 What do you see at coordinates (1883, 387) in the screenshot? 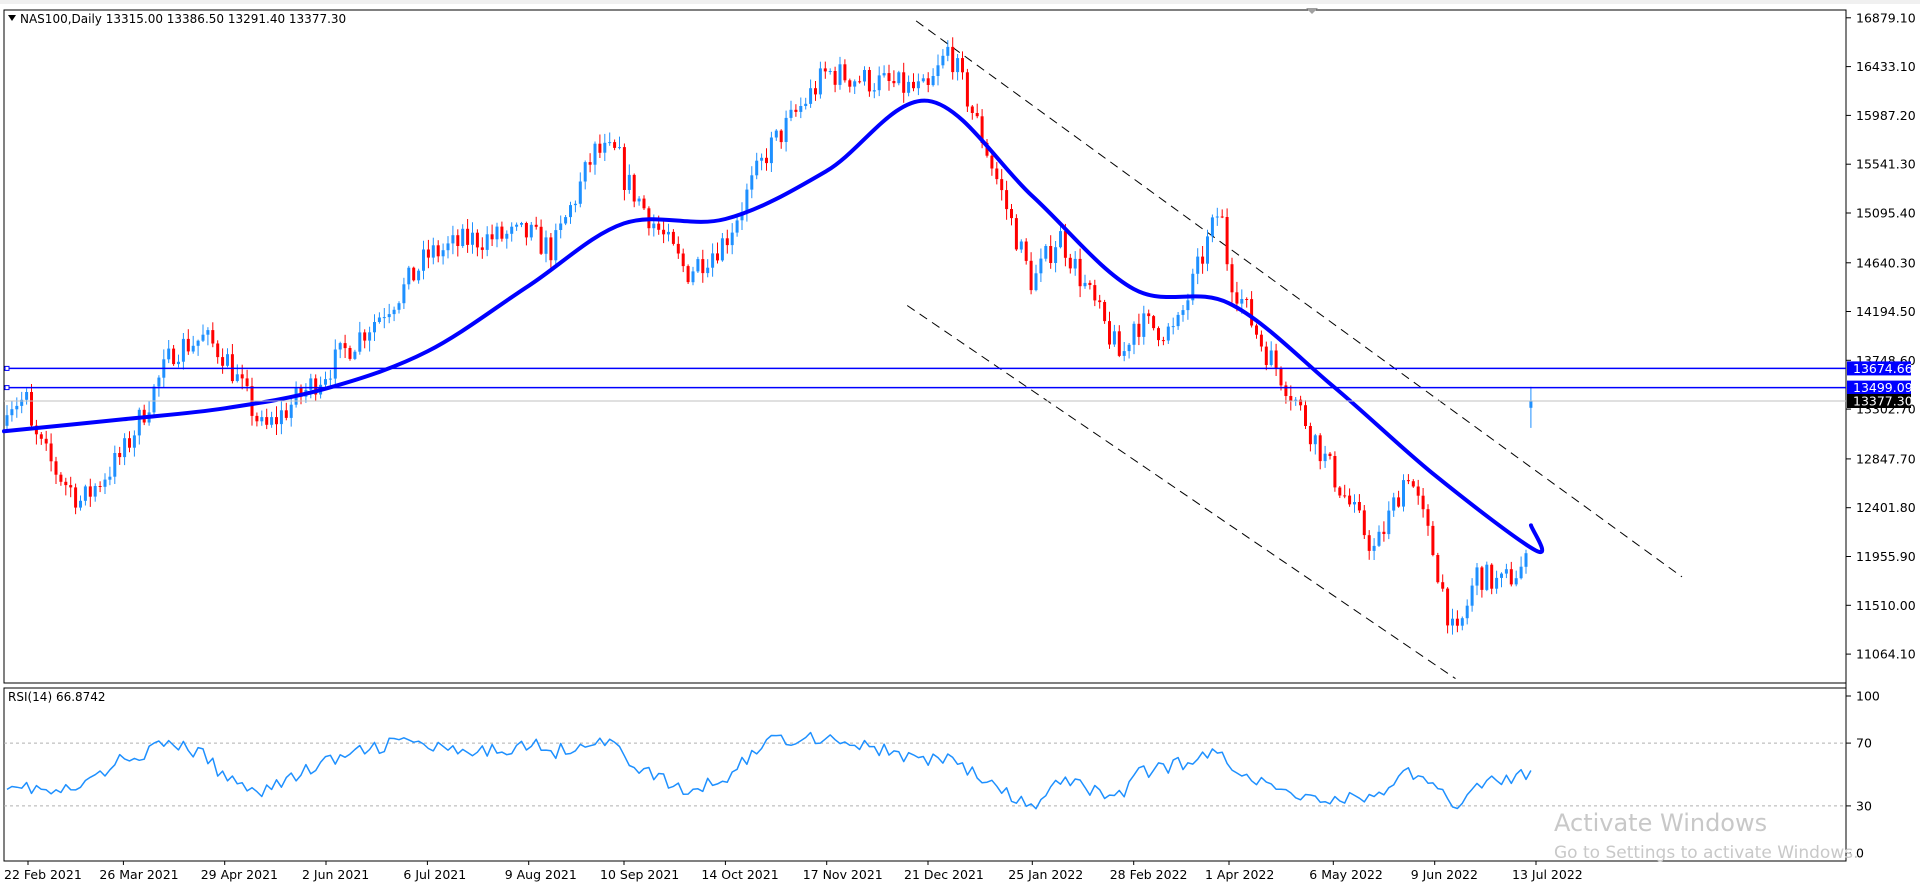
I see `price-tag-label: 13499.09` at bounding box center [1883, 387].